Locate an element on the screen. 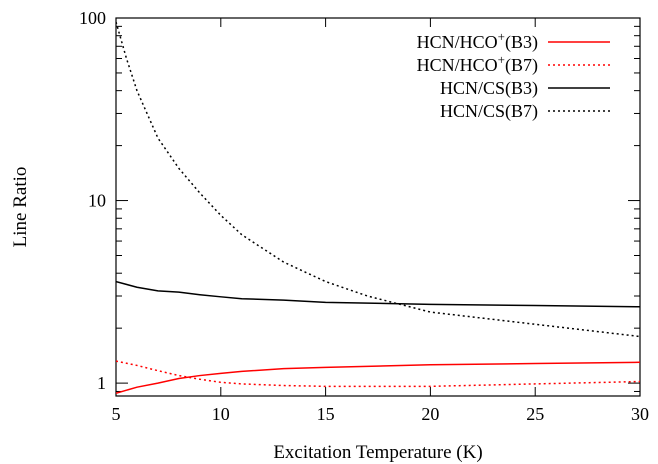 The height and width of the screenshot is (464, 658). x-tick-label: 5 is located at coordinates (116, 414).